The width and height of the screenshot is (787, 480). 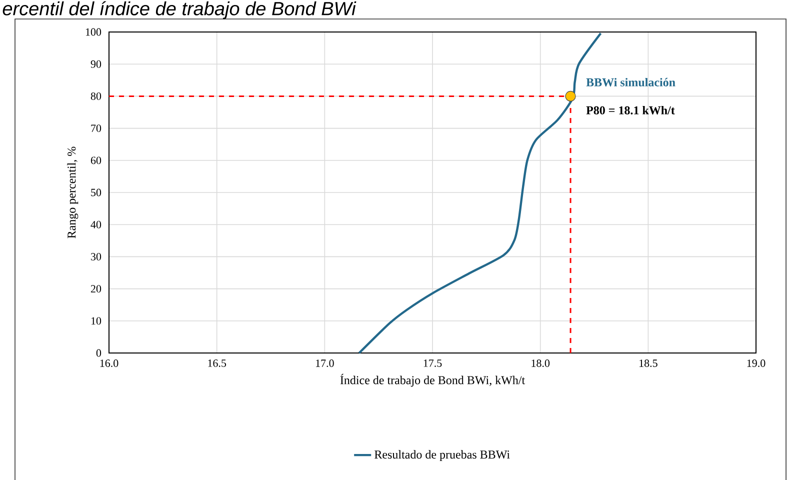 What do you see at coordinates (99, 353) in the screenshot?
I see `y-tick-label: 0` at bounding box center [99, 353].